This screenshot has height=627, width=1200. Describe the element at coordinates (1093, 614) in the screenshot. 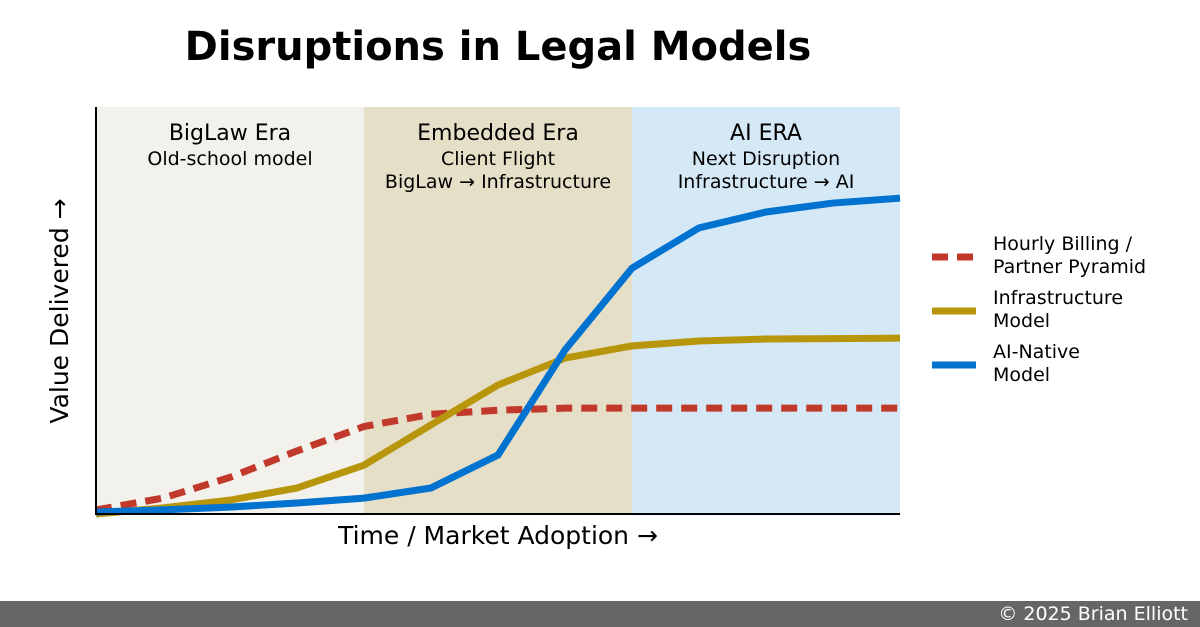

I see `footer: © 2025 Brian Elliott` at that location.